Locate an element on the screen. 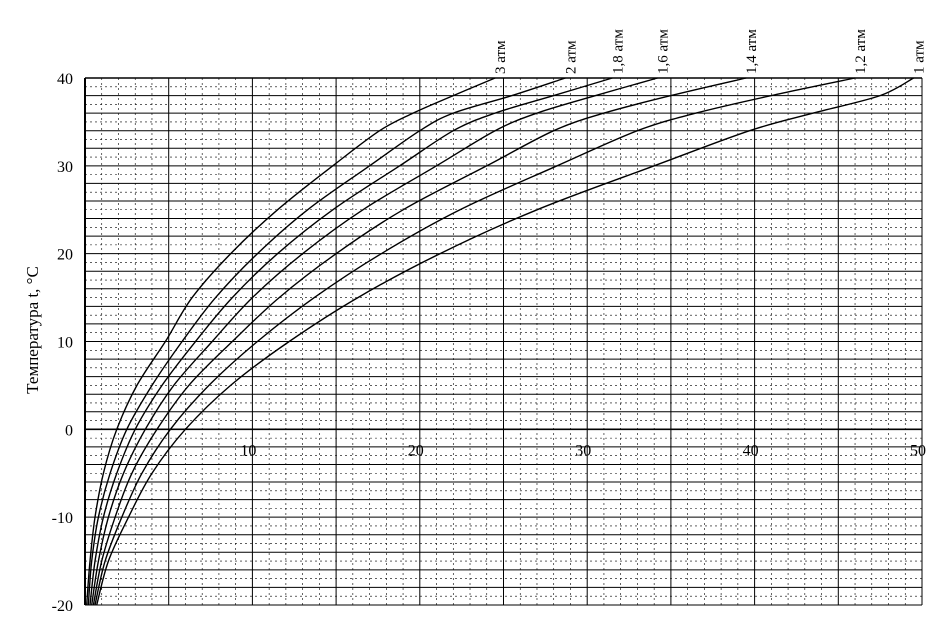  x-tick-label: 10 is located at coordinates (248, 450).